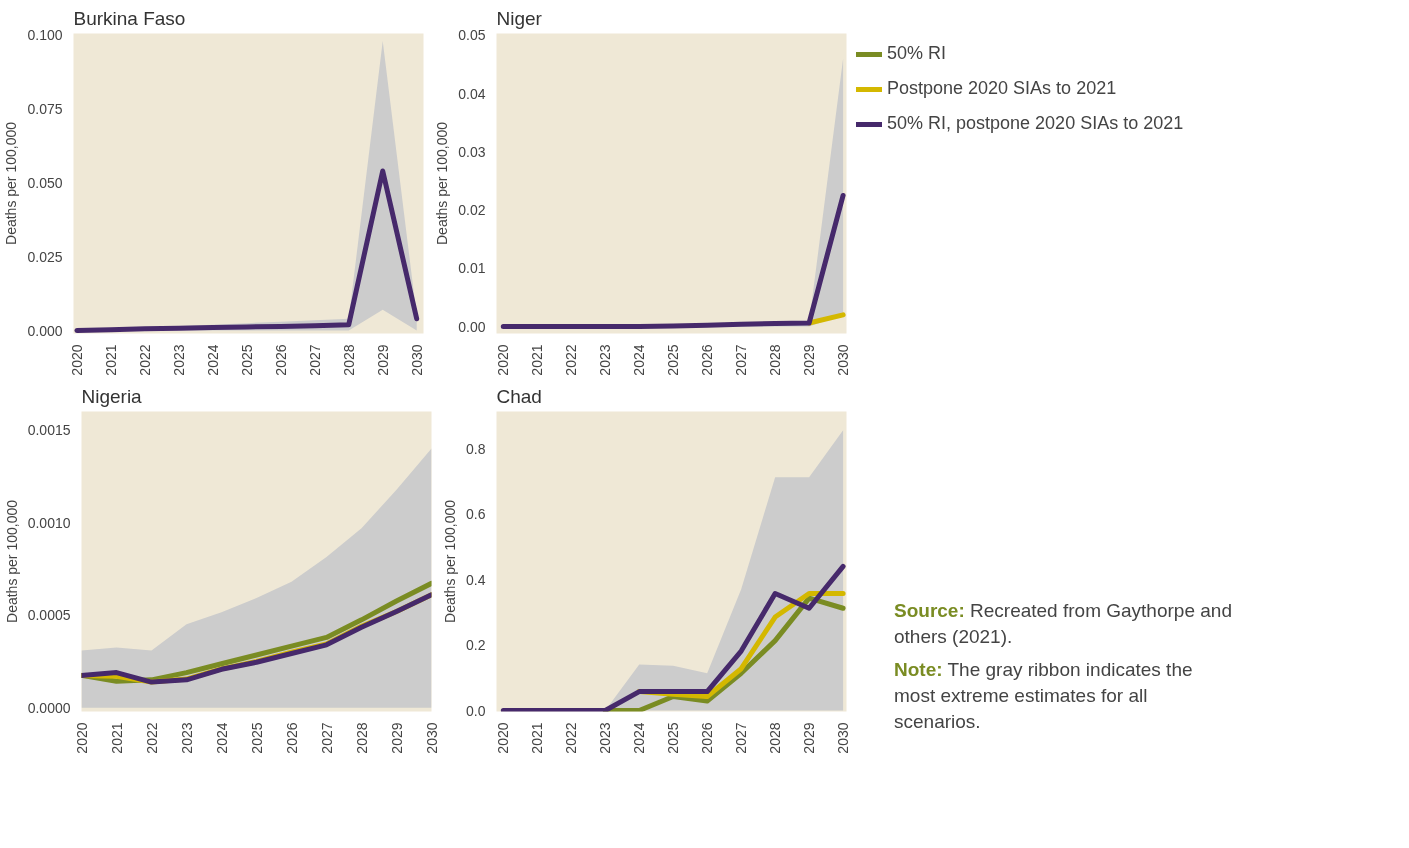 Image resolution: width=1409 pixels, height=848 pixels. Describe the element at coordinates (476, 514) in the screenshot. I see `y-tick-label: 0.6` at that location.